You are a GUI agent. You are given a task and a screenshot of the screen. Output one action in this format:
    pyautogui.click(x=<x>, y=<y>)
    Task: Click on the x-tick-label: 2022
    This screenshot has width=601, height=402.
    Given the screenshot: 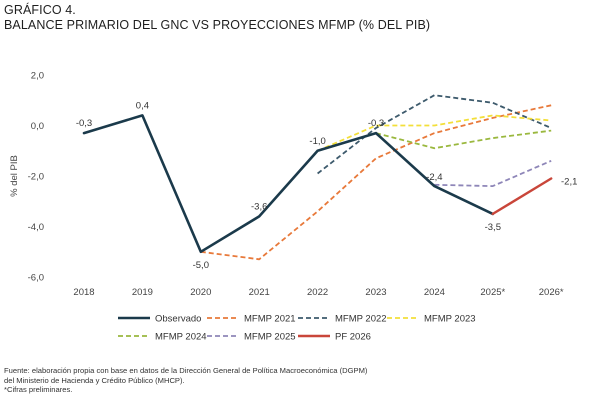 What is the action you would take?
    pyautogui.click(x=317, y=292)
    